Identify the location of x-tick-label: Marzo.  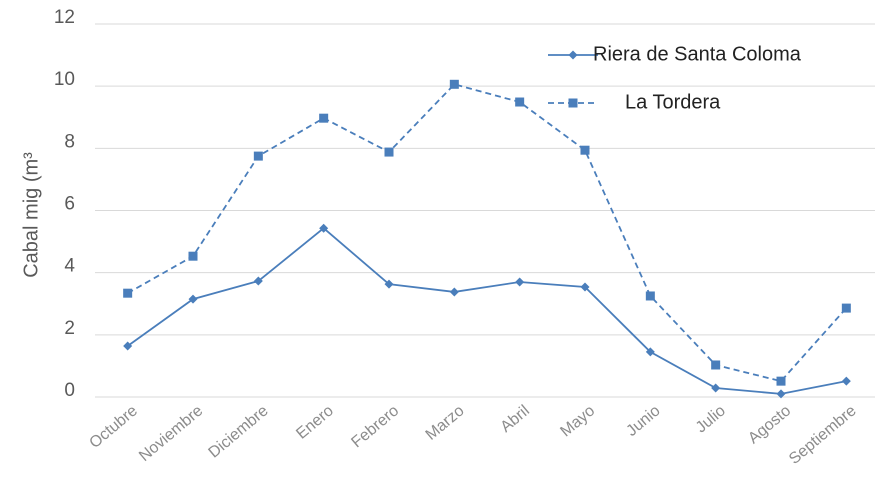
(445, 423).